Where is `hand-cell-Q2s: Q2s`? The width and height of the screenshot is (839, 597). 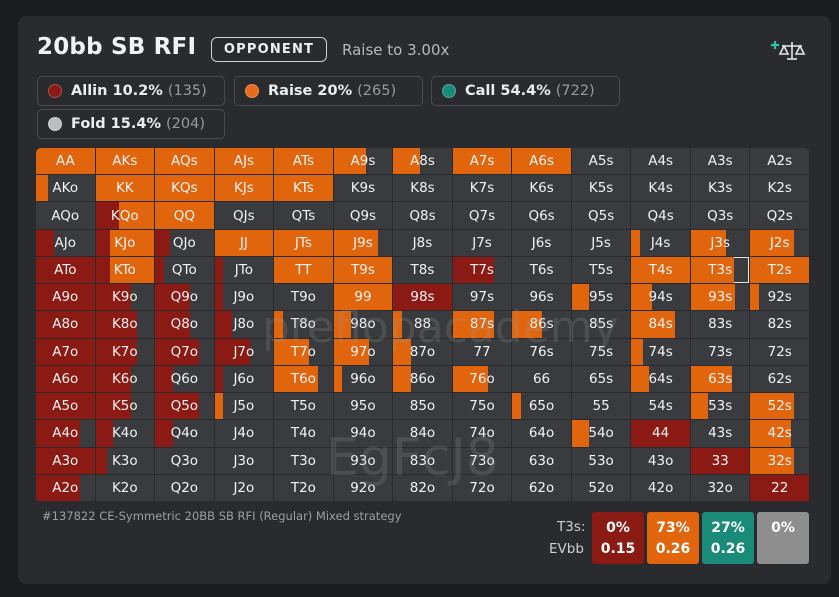
hand-cell-Q2s: Q2s is located at coordinates (779, 215).